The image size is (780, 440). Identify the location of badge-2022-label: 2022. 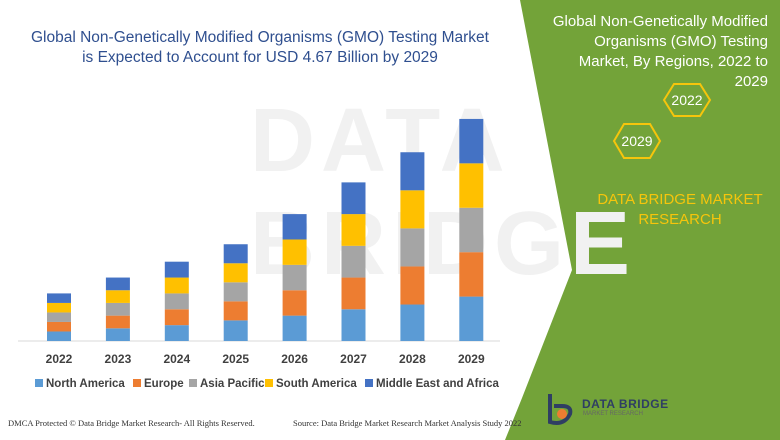
(686, 100).